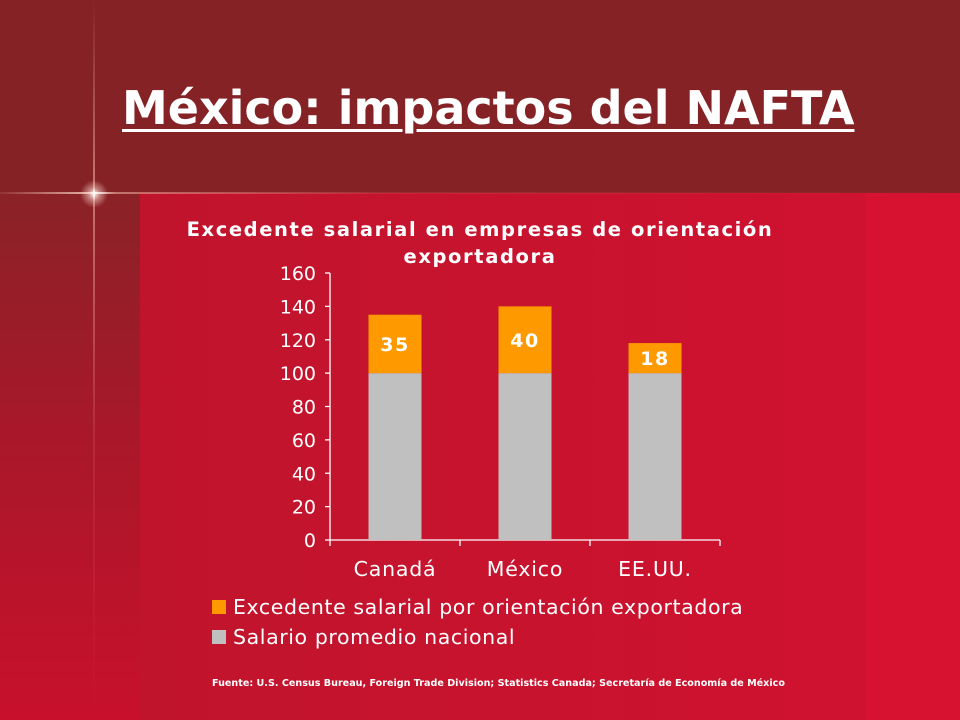  What do you see at coordinates (298, 341) in the screenshot?
I see `y-tick-label: 120` at bounding box center [298, 341].